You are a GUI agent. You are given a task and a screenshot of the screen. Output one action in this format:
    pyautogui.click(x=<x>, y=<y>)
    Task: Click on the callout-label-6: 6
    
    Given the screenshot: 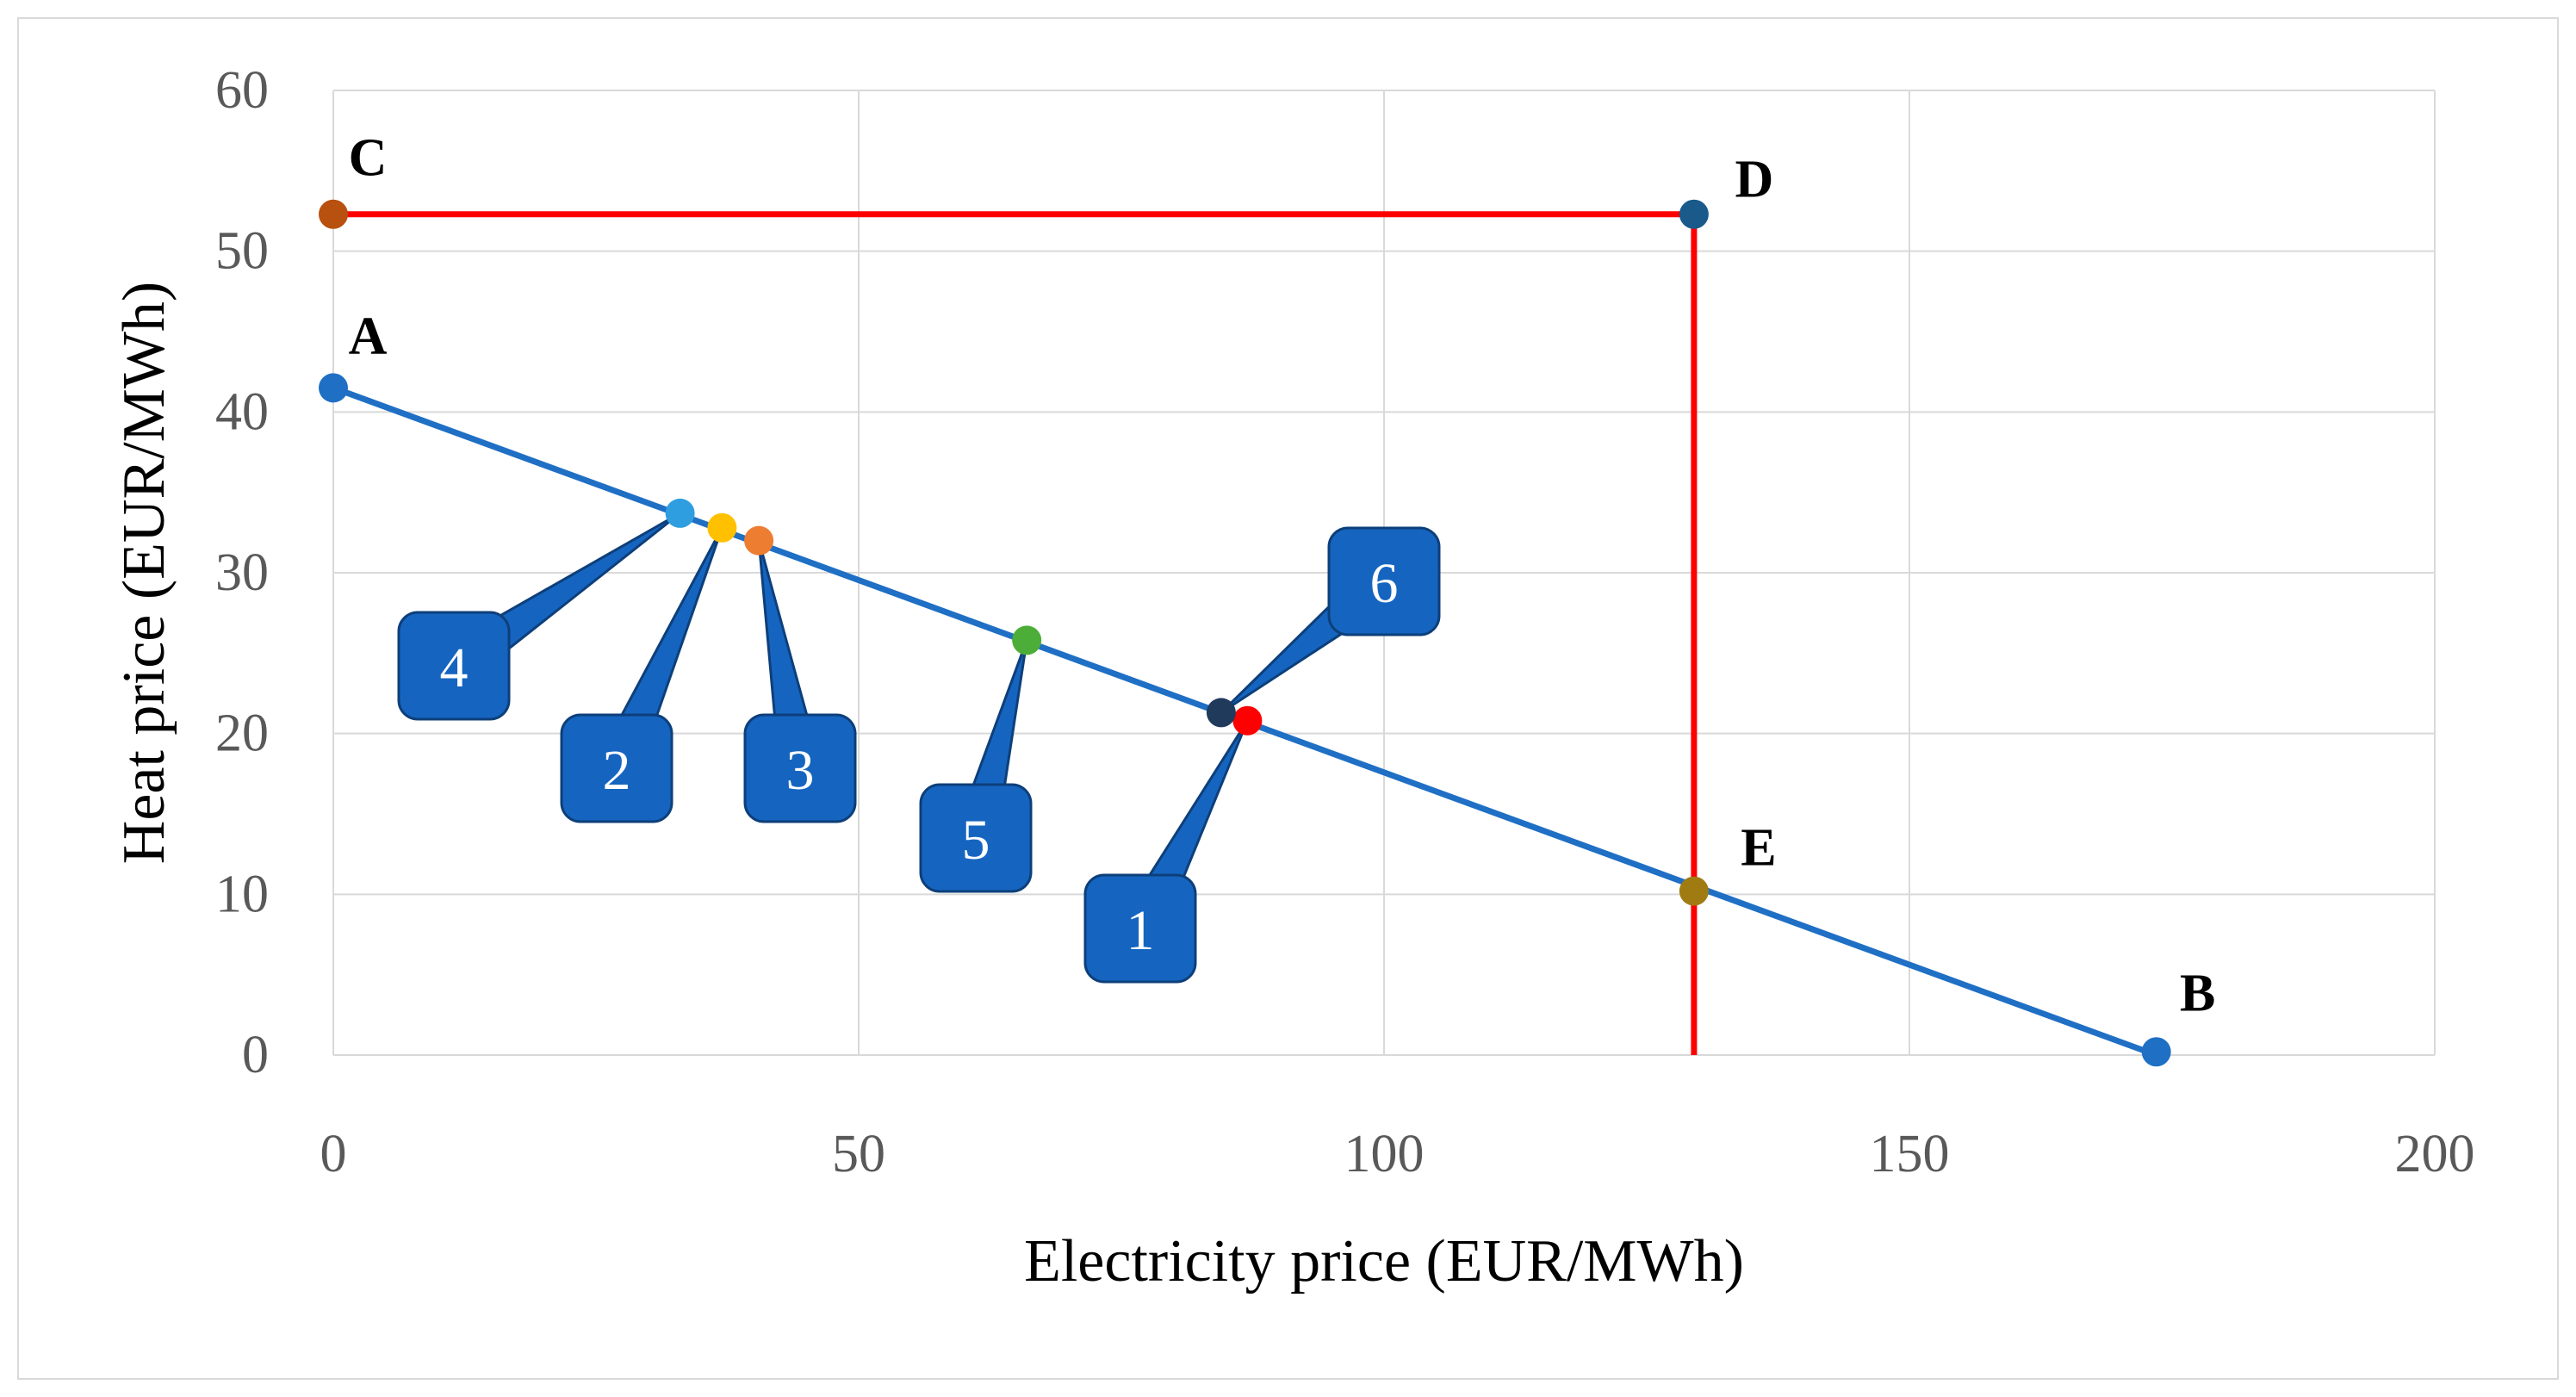 What is the action you would take?
    pyautogui.click(x=1385, y=583)
    